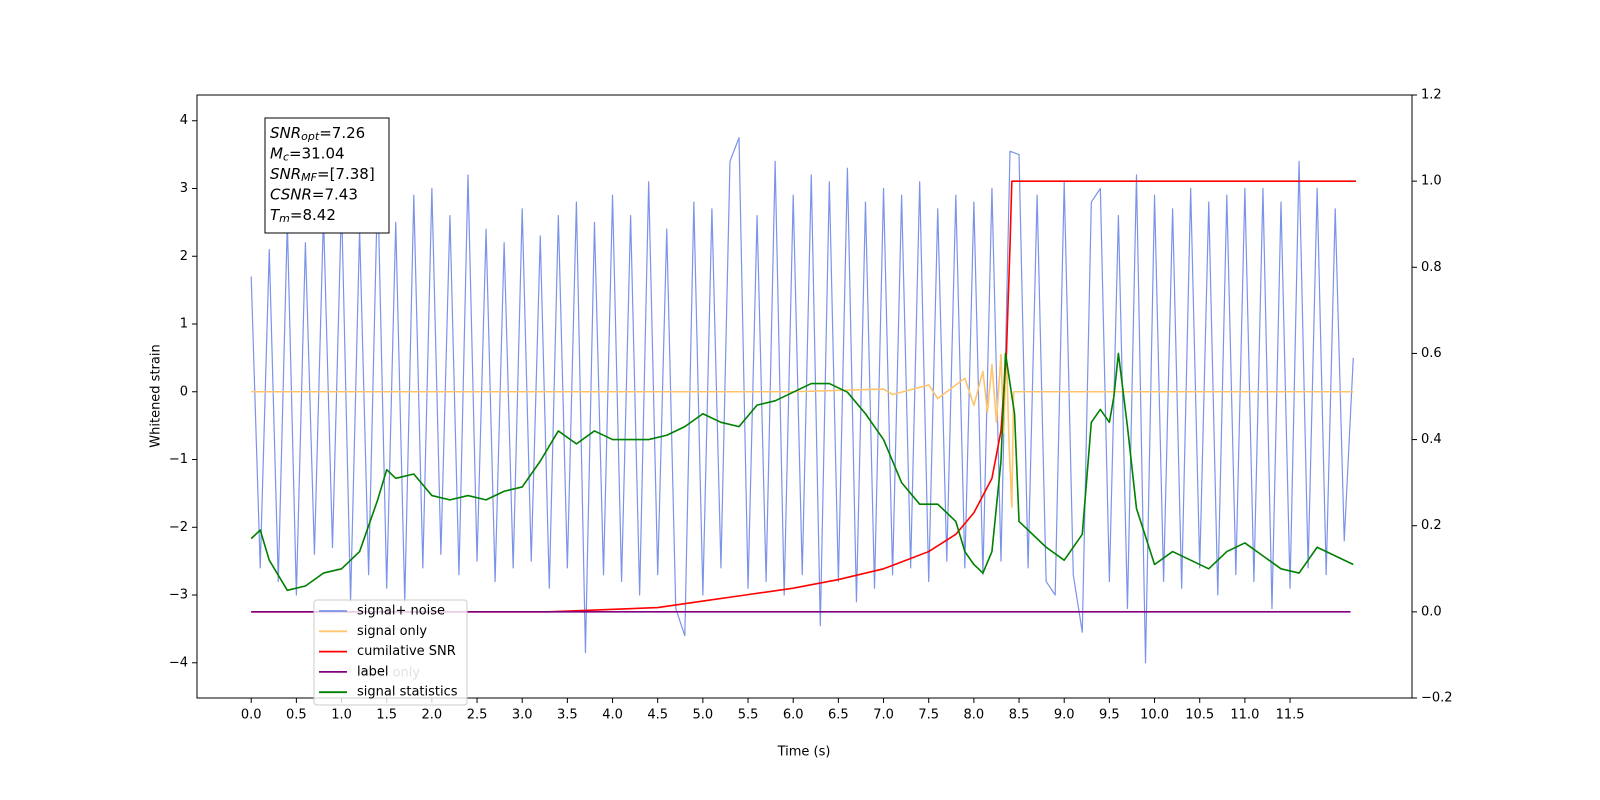  I want to click on x-tick-label: 10.5, so click(1199, 715).